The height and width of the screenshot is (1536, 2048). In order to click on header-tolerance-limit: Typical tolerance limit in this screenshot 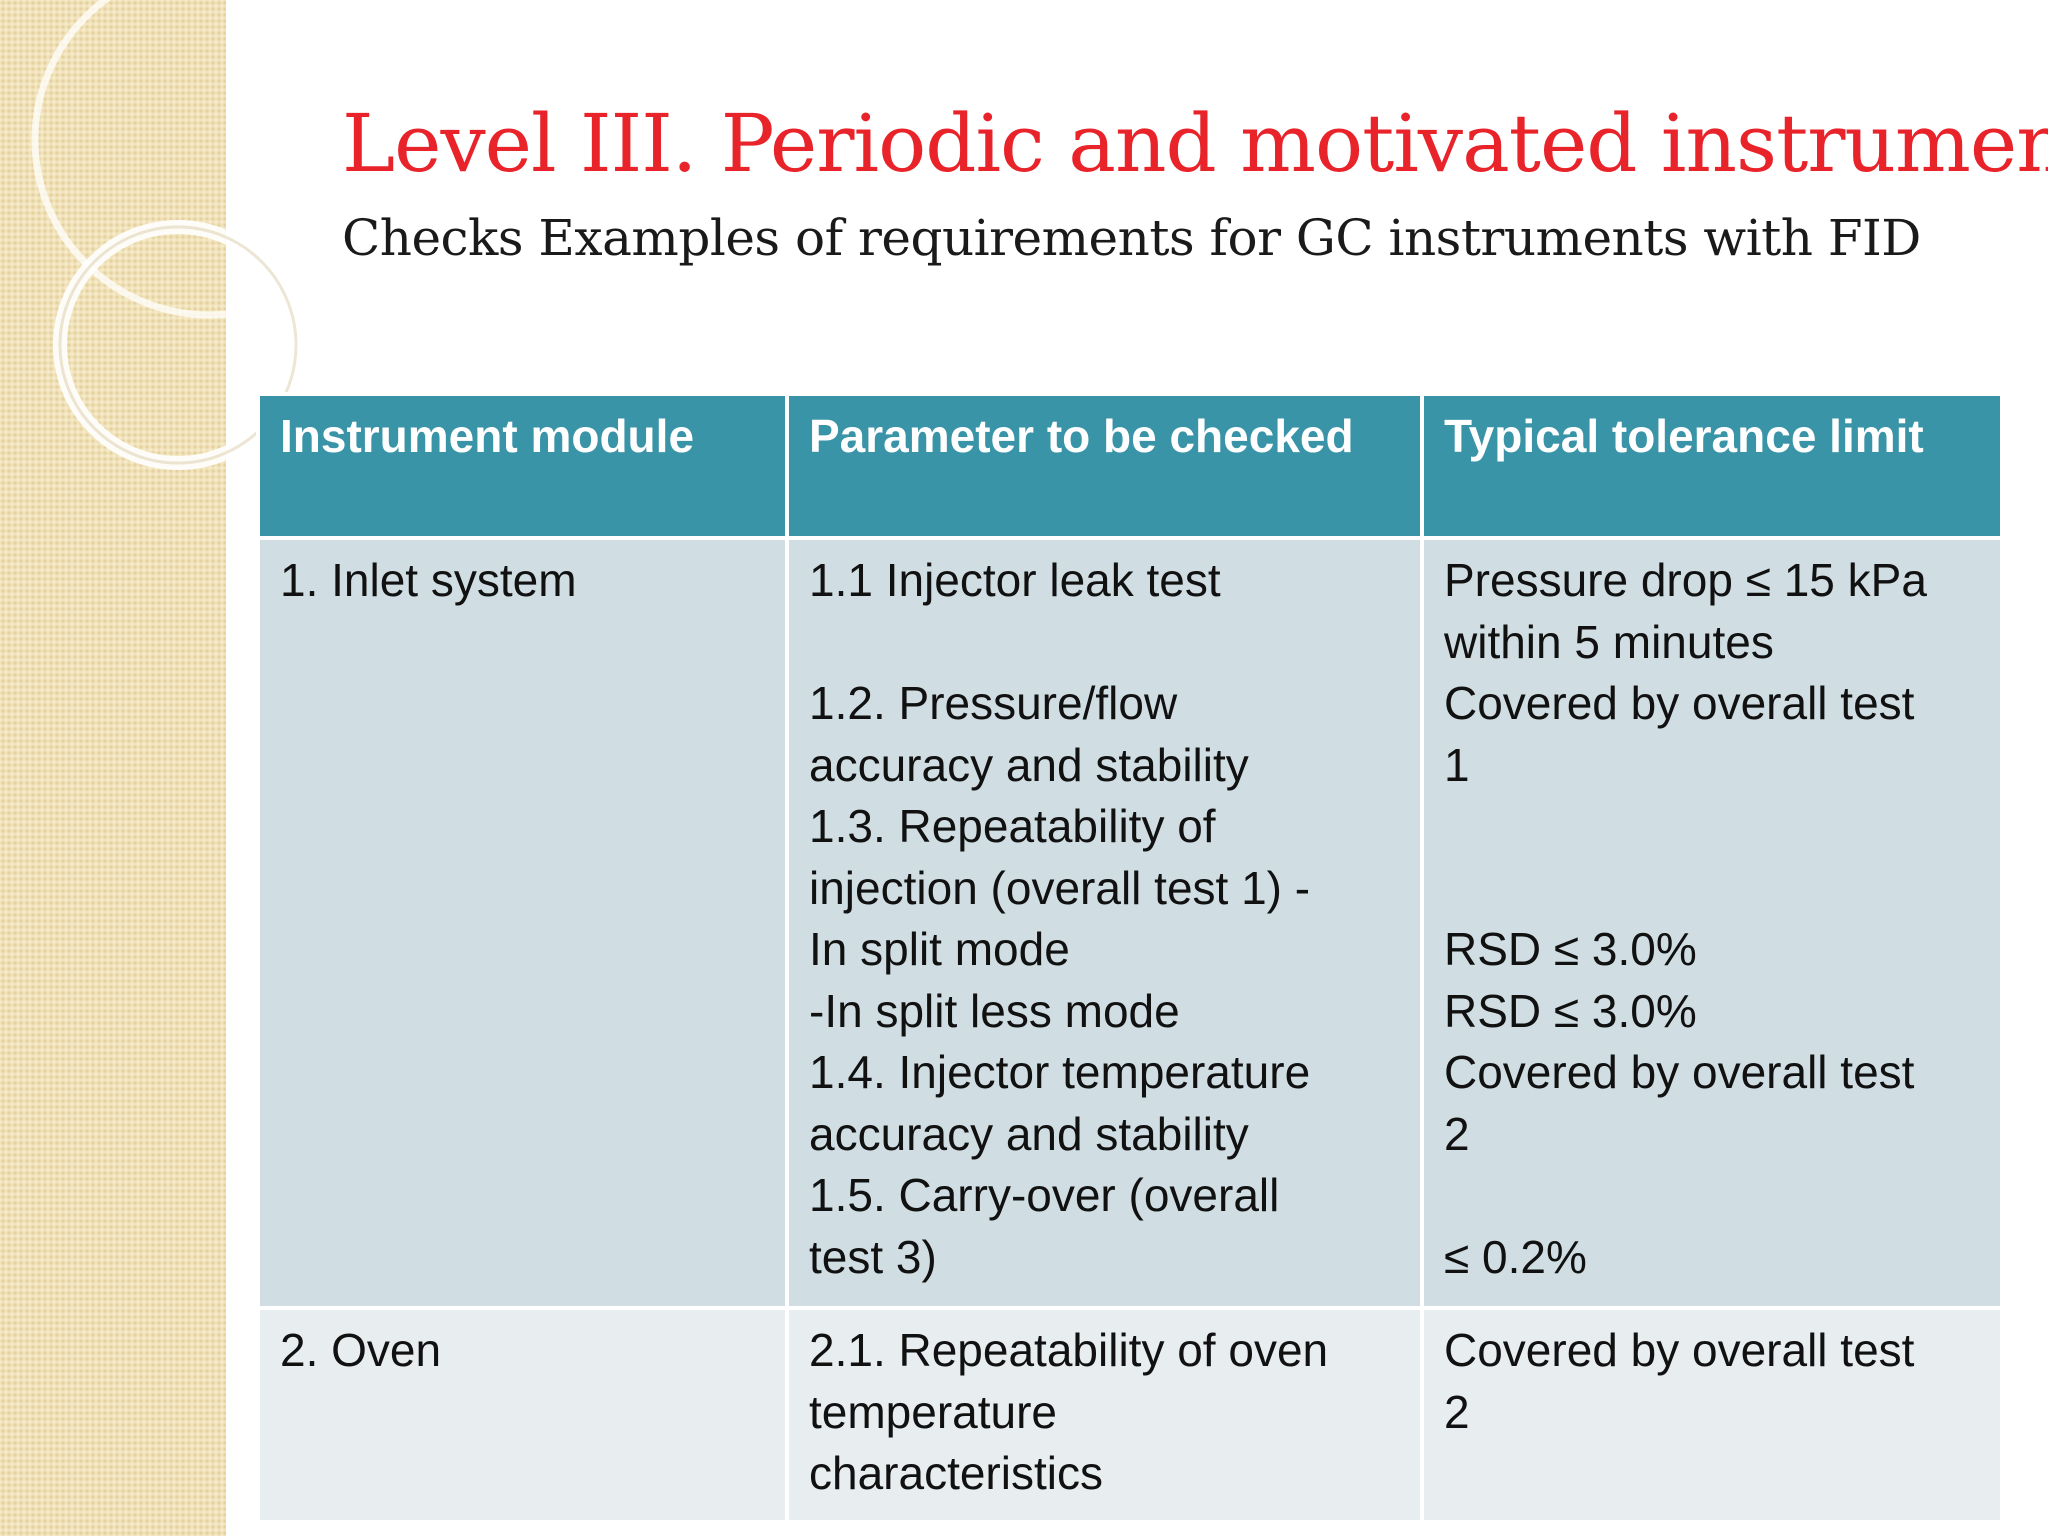, I will do `click(1712, 466)`.